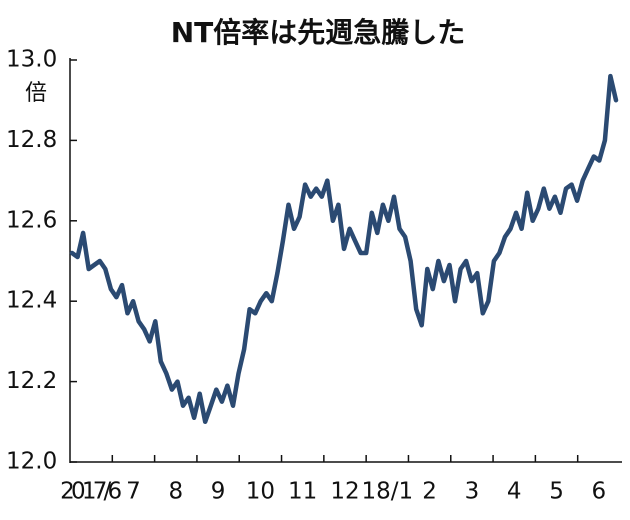 This screenshot has width=630, height=520. Describe the element at coordinates (91, 492) in the screenshot. I see `x-tick-label: 2017/6` at that location.